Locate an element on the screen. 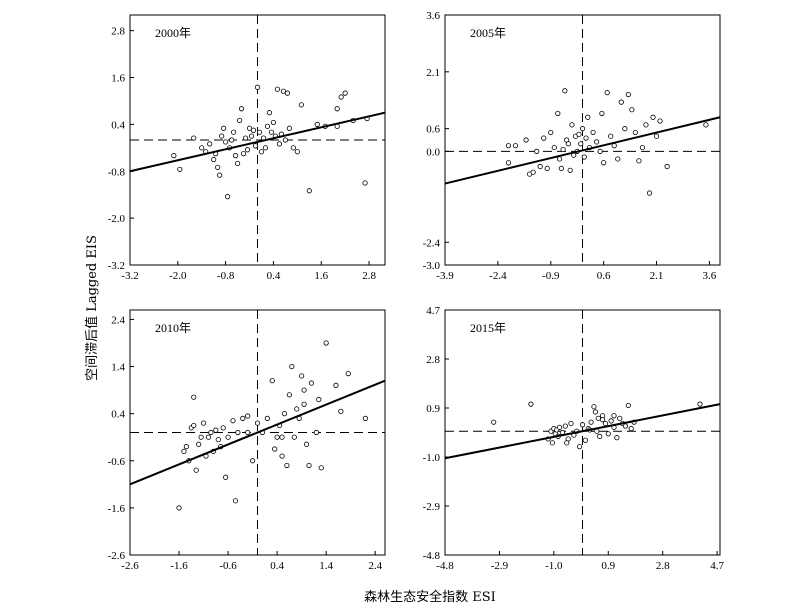 This screenshot has height=616, width=800. x-tick-label: -3.2 is located at coordinates (129, 276).